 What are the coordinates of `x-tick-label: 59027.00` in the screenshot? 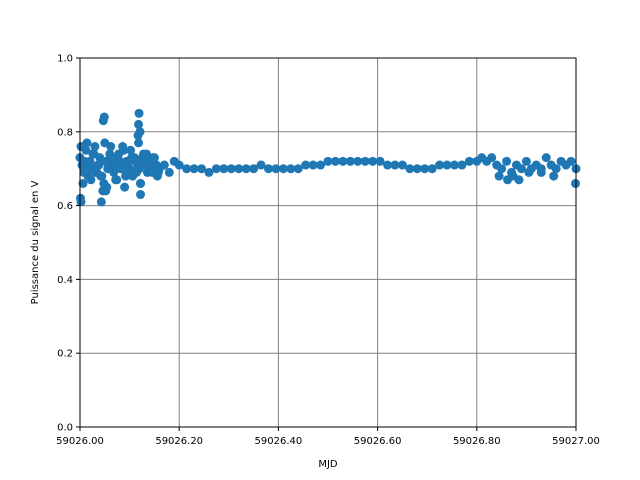 It's located at (576, 441).